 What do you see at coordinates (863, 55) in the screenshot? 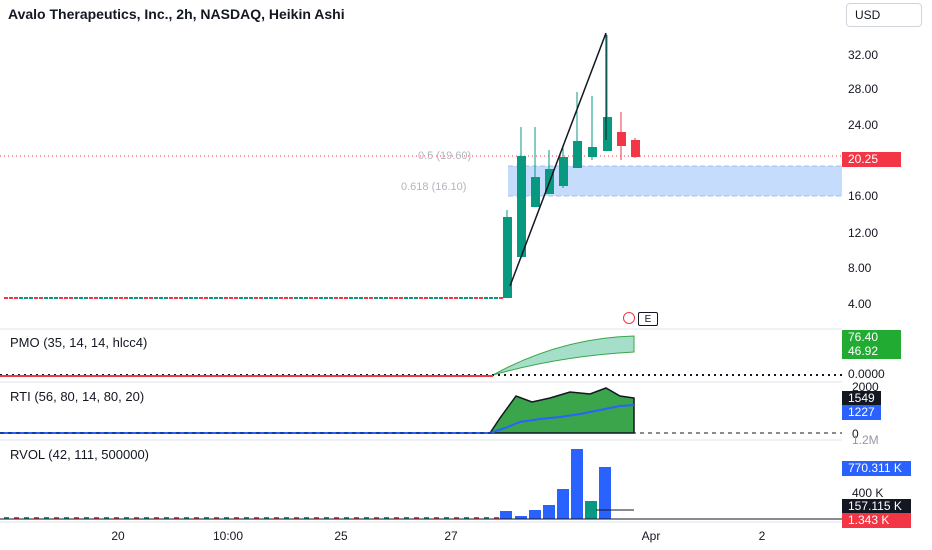
I see `price-tick: 32.00` at bounding box center [863, 55].